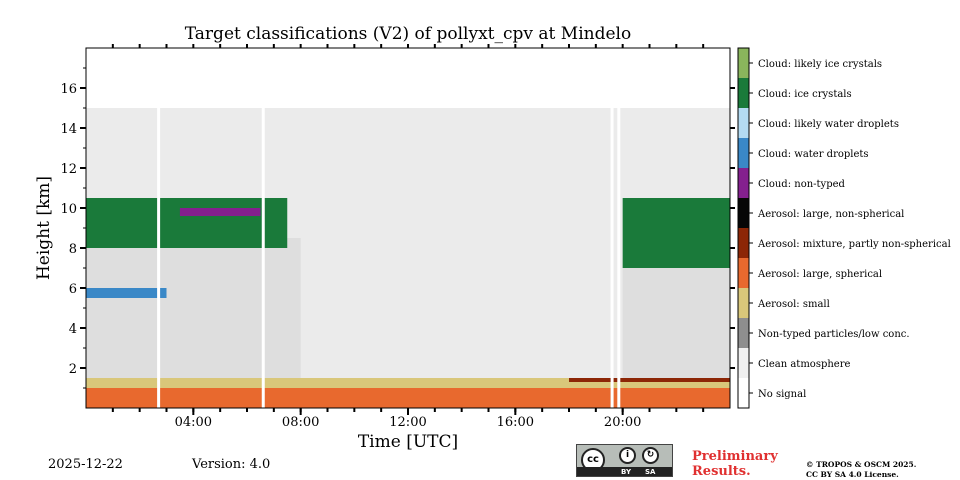 The width and height of the screenshot is (960, 480). I want to click on share-alike-icon: ↻, so click(650, 455).